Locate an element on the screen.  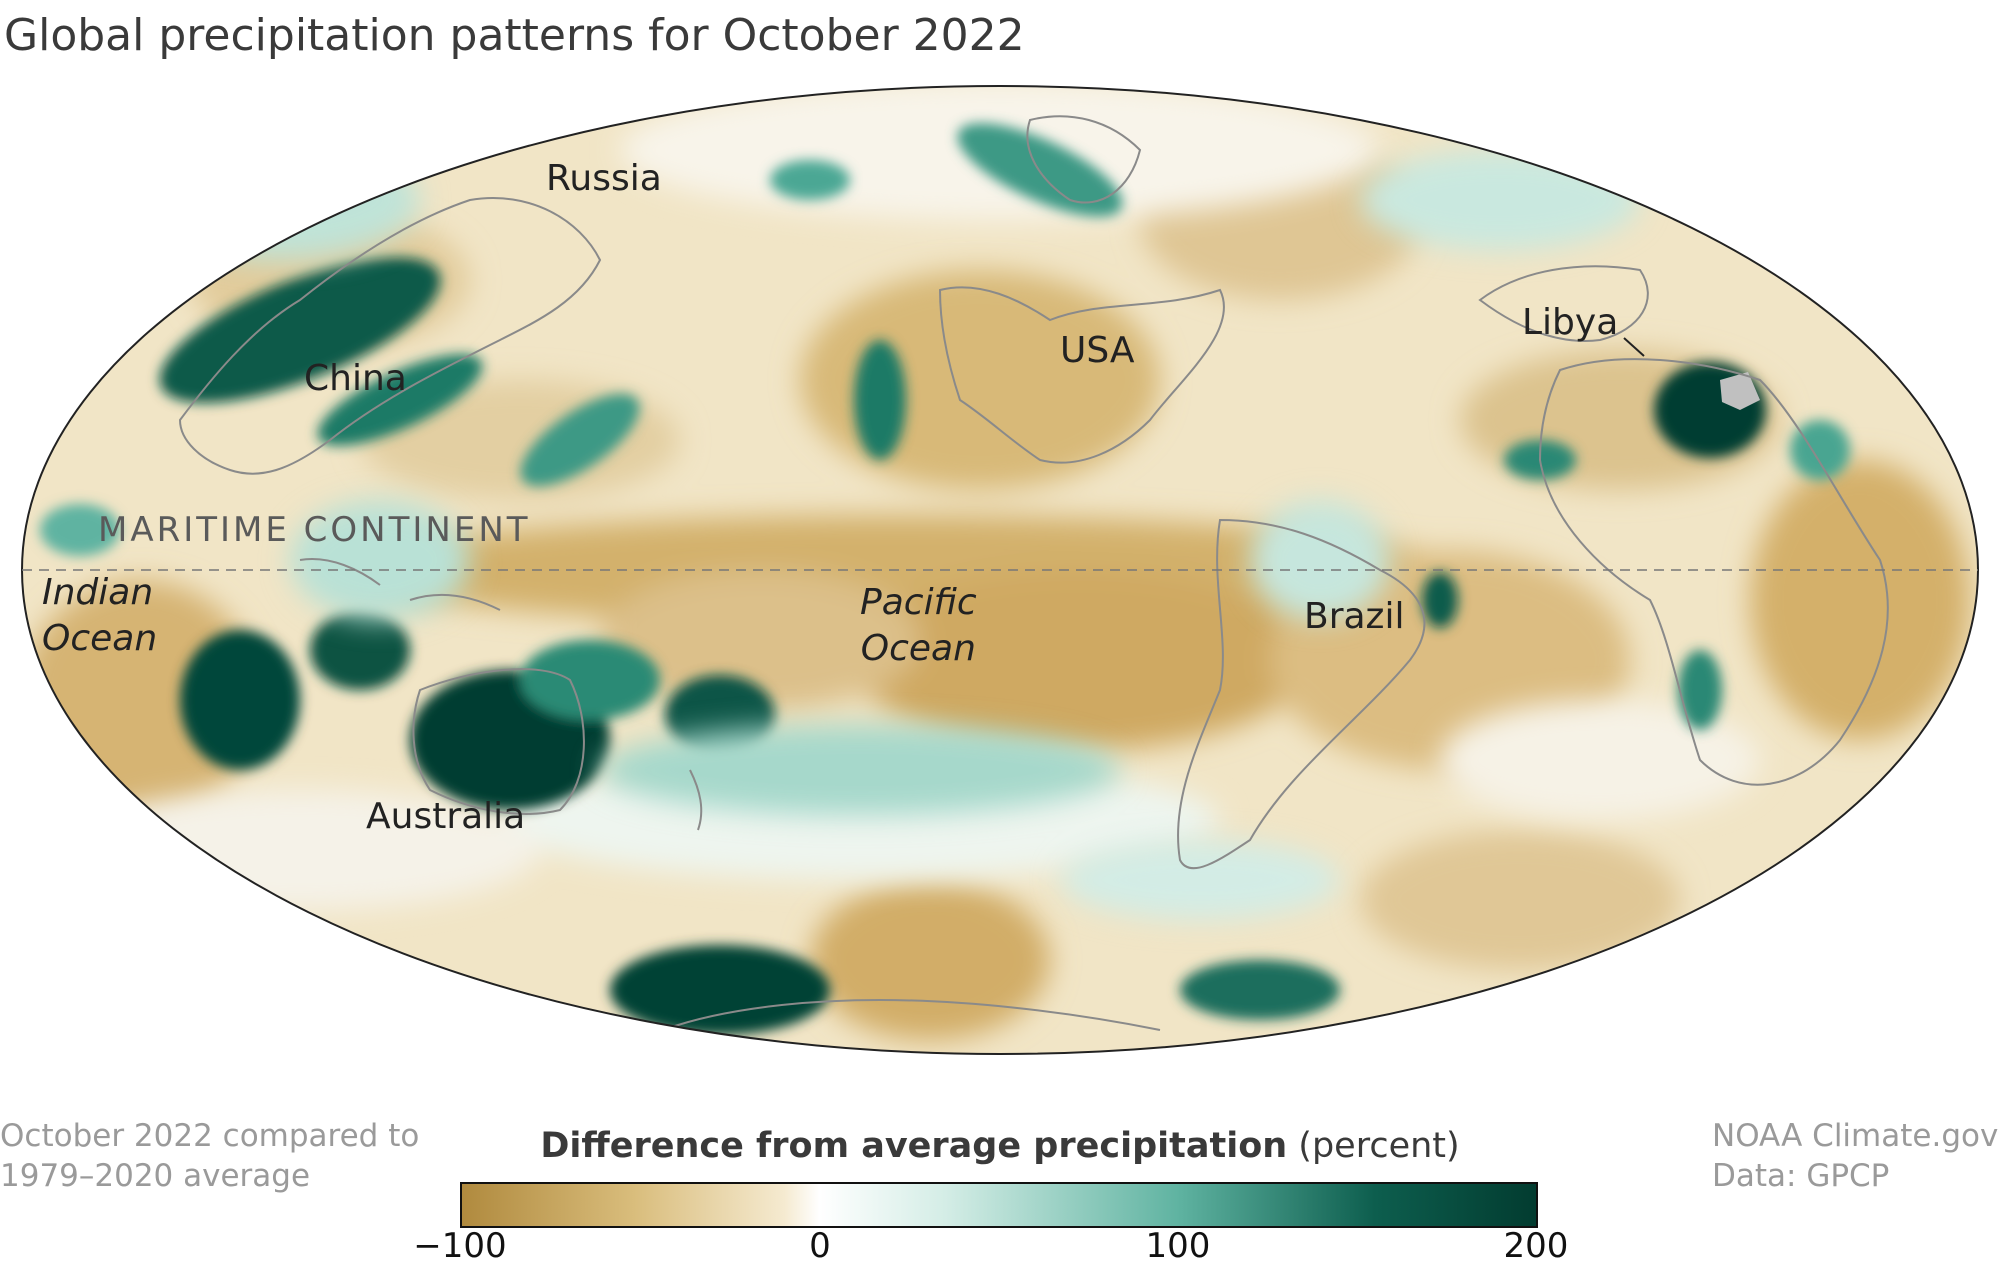
legend-tick-min: −100 is located at coordinates (460, 1246).